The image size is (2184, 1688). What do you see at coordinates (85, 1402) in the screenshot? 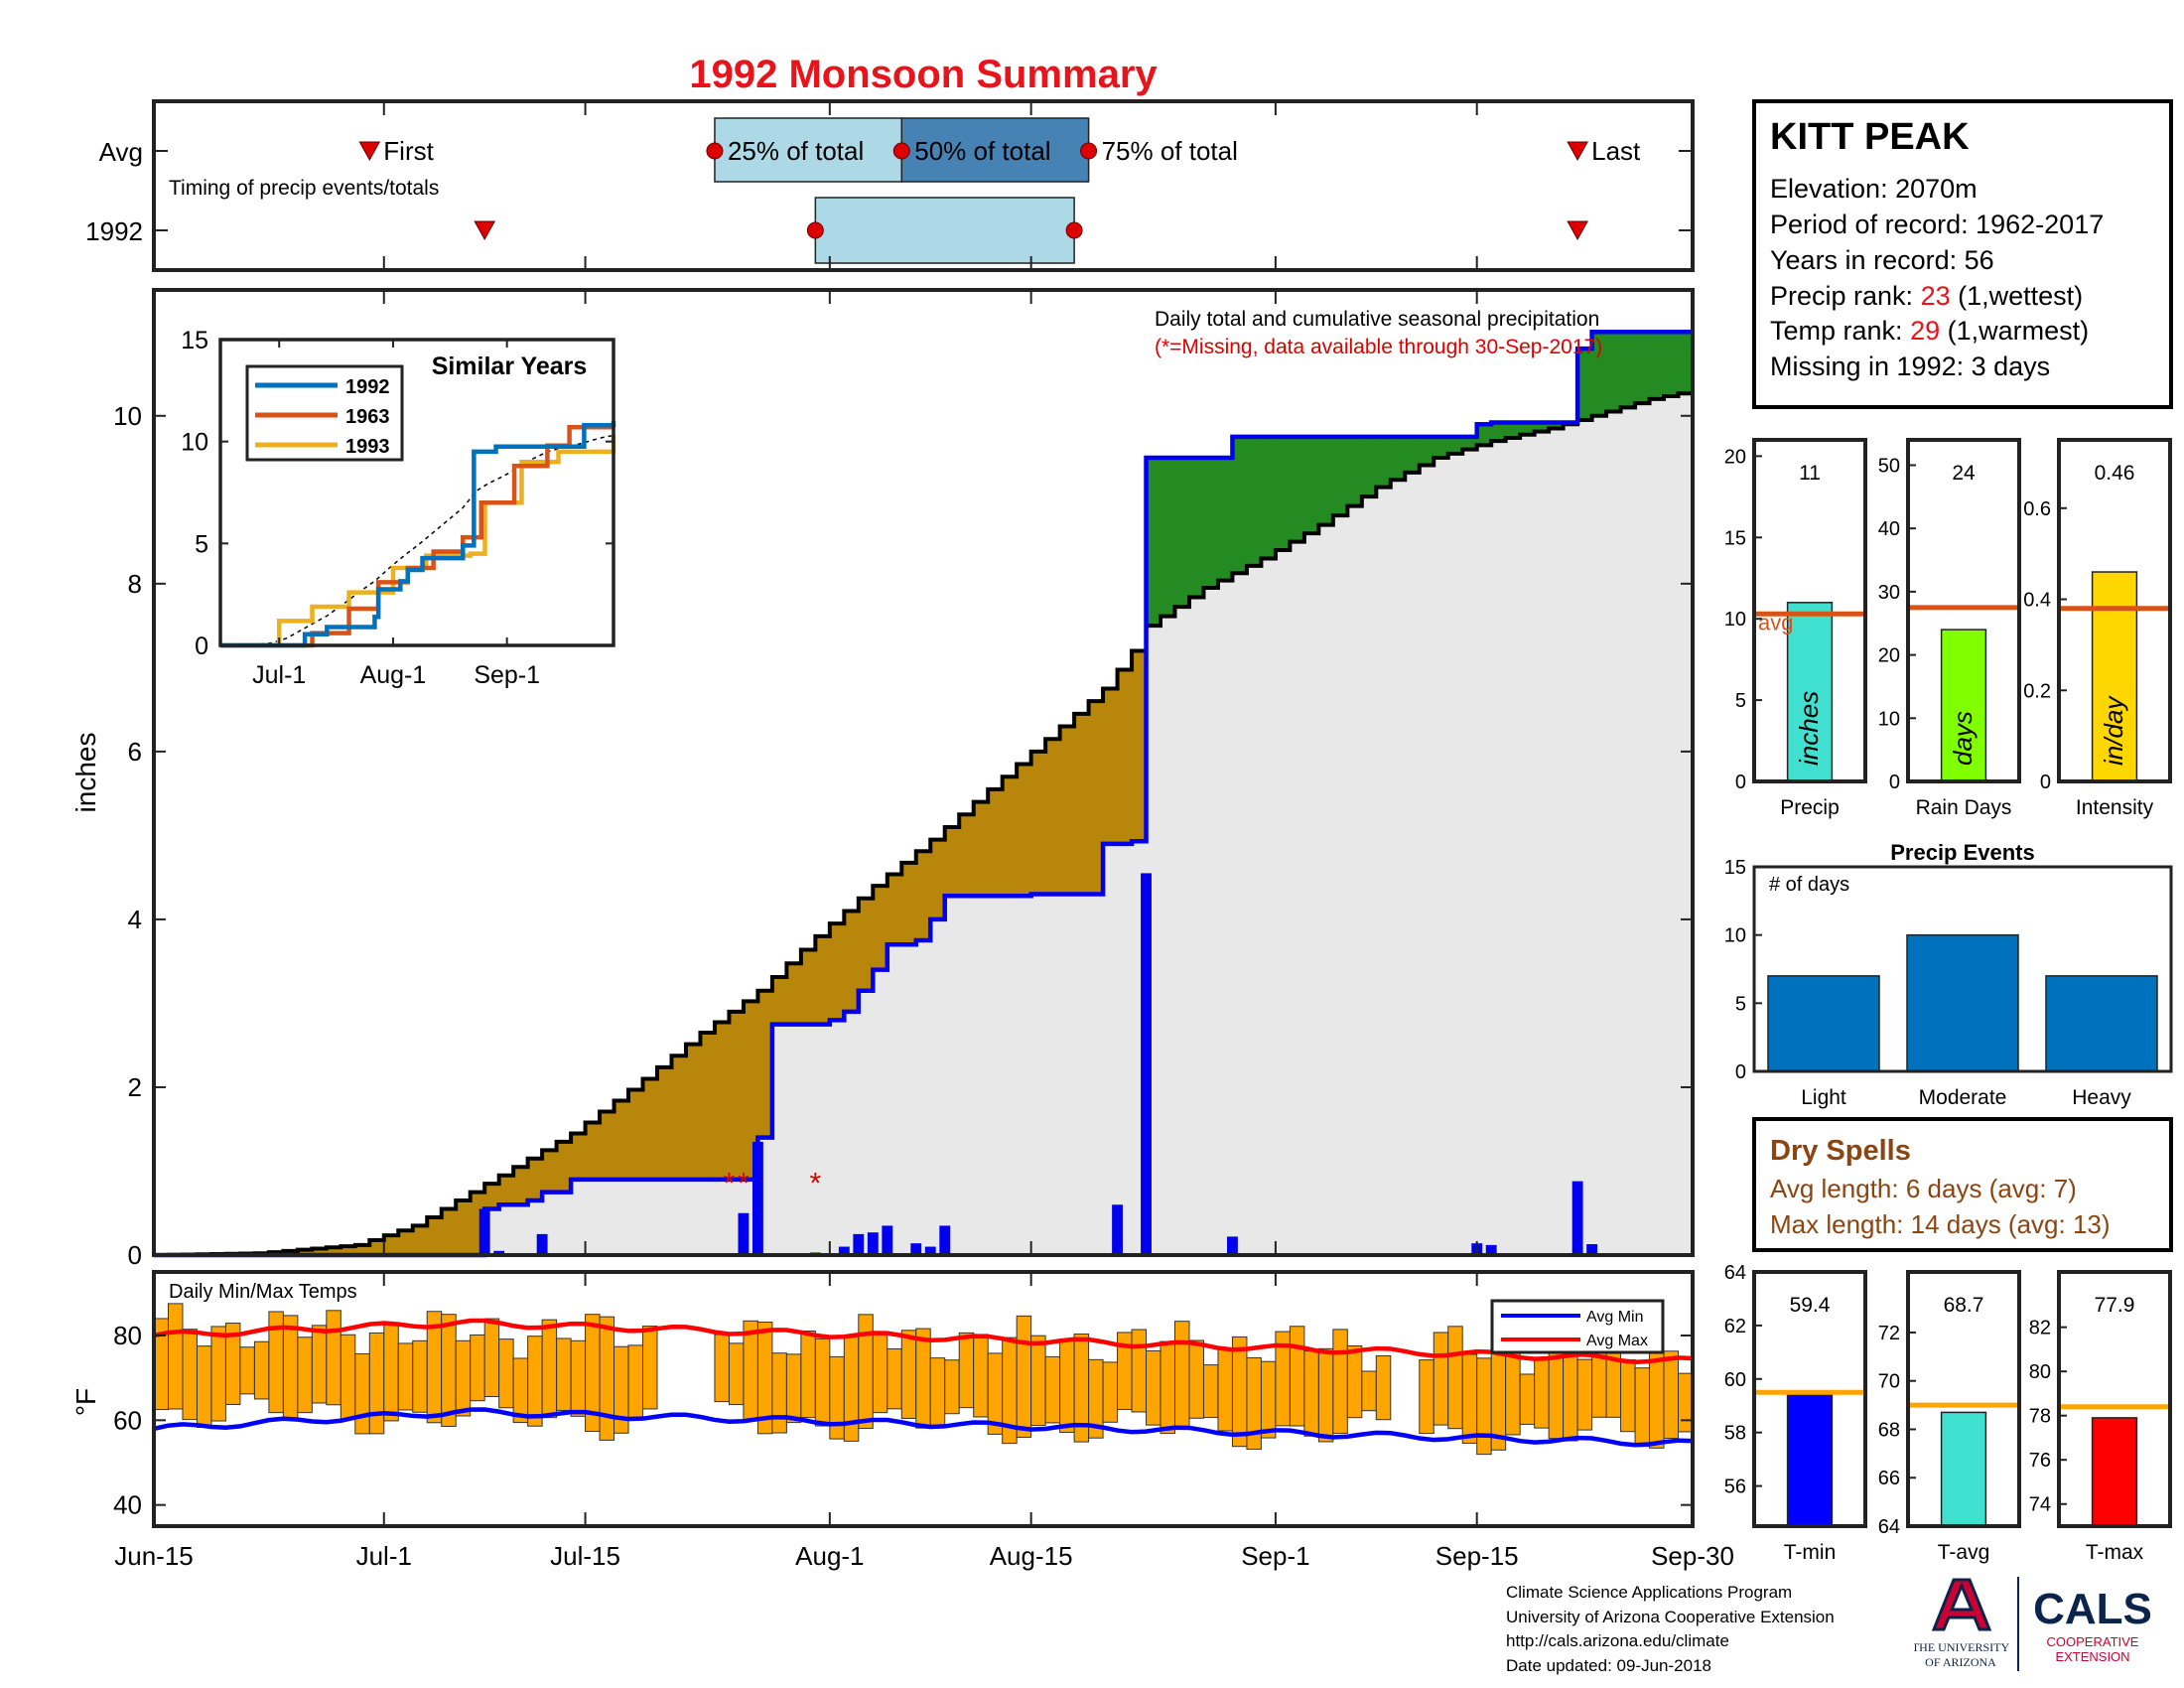
I see `temp-y-axis-label: °F` at bounding box center [85, 1402].